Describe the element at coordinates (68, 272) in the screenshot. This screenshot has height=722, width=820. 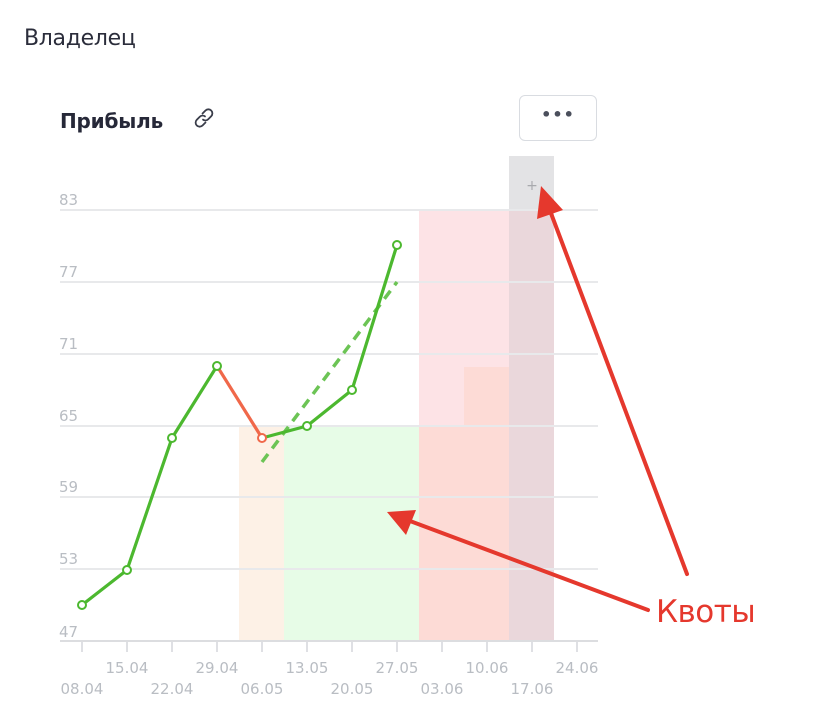
I see `svg-text: 77` at that location.